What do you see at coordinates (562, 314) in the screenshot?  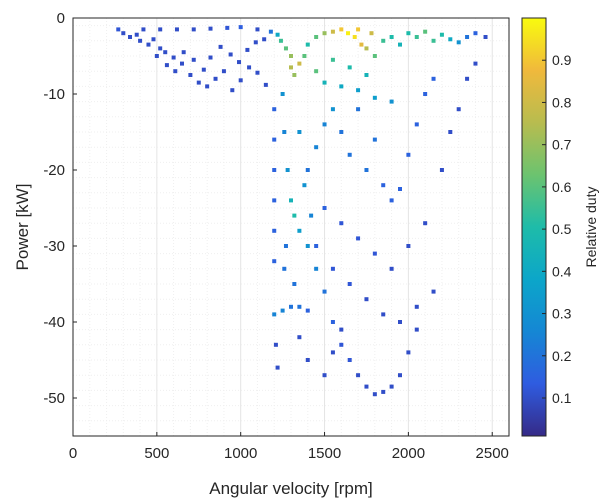 I see `colorbar-tick-label: 0.3` at bounding box center [562, 314].